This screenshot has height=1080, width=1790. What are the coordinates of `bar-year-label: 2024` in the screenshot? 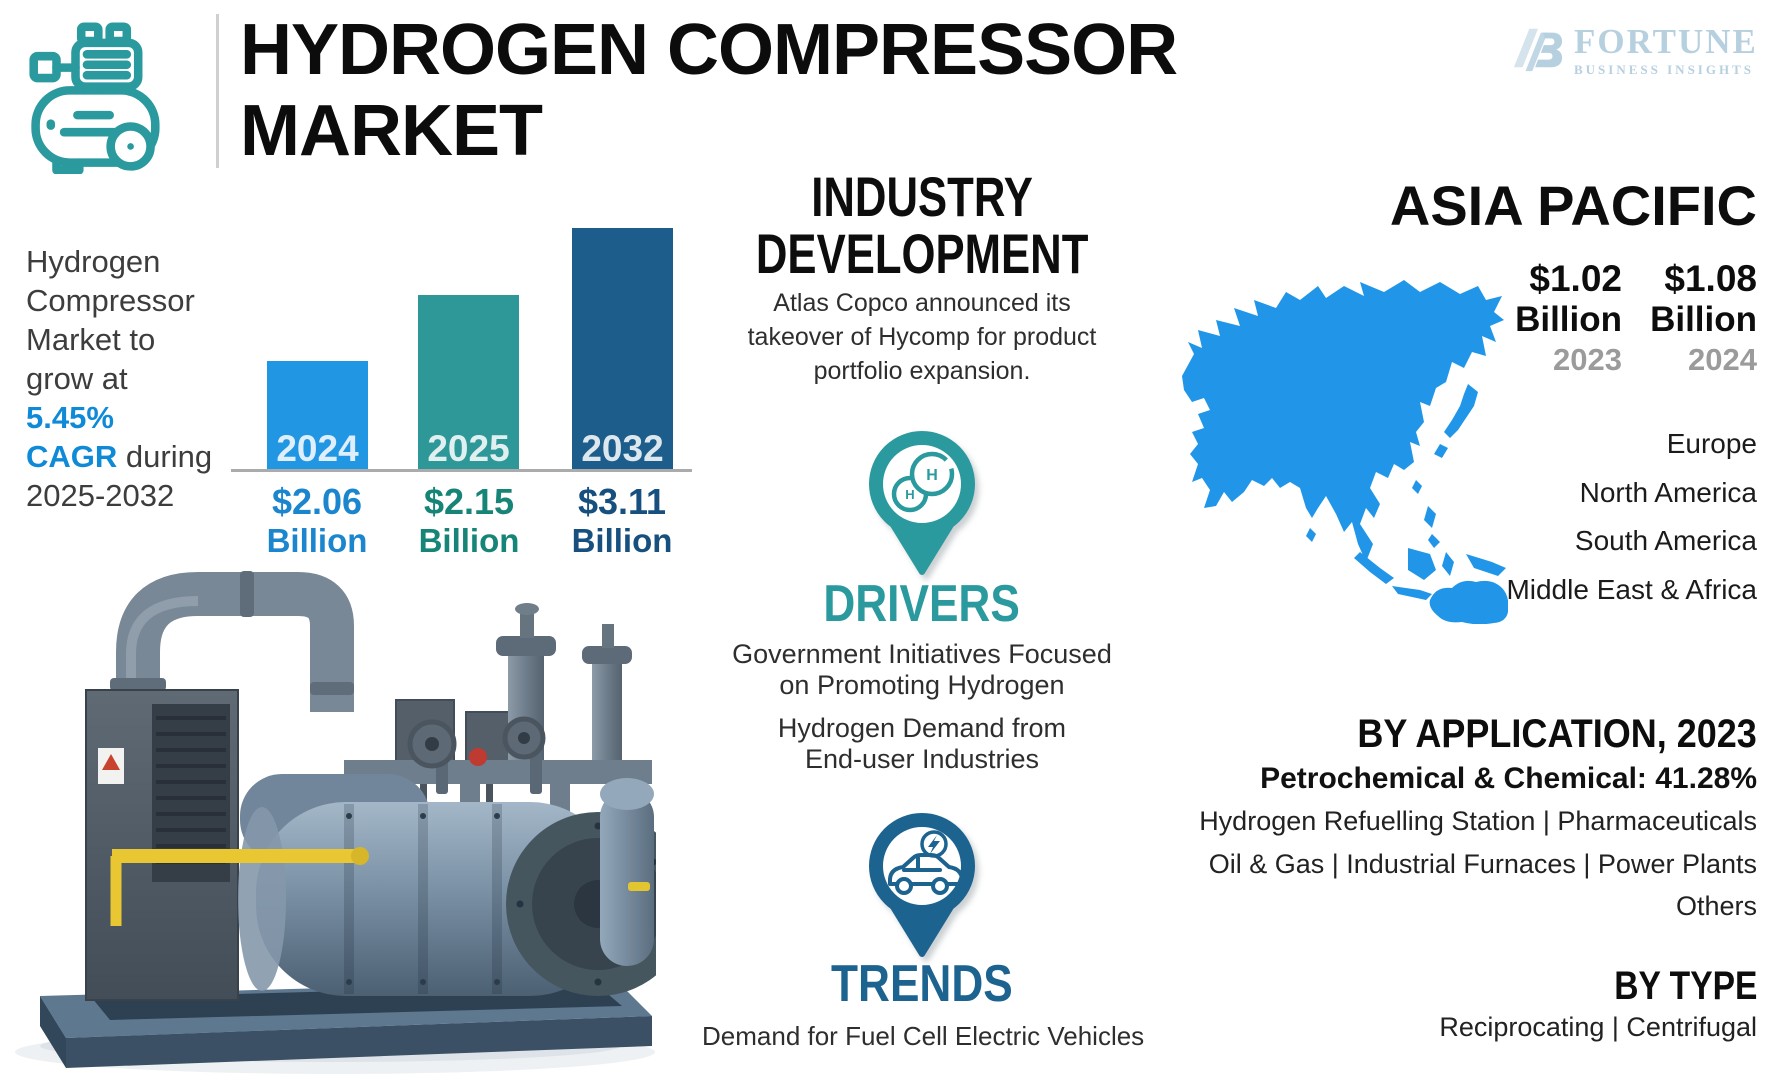 It's located at (317, 448).